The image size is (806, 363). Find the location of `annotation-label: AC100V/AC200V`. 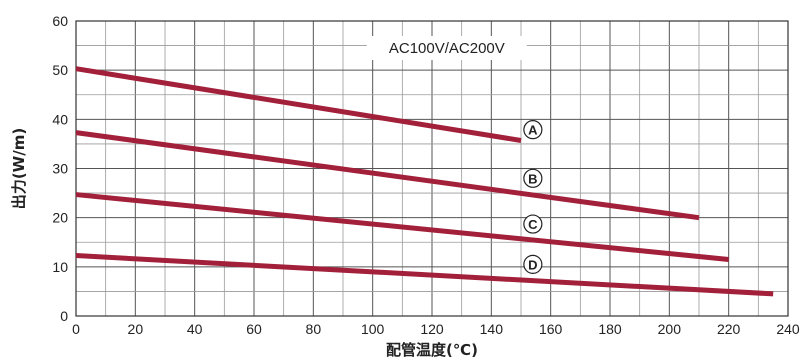

annotation-label: AC100V/AC200V is located at coordinates (447, 48).